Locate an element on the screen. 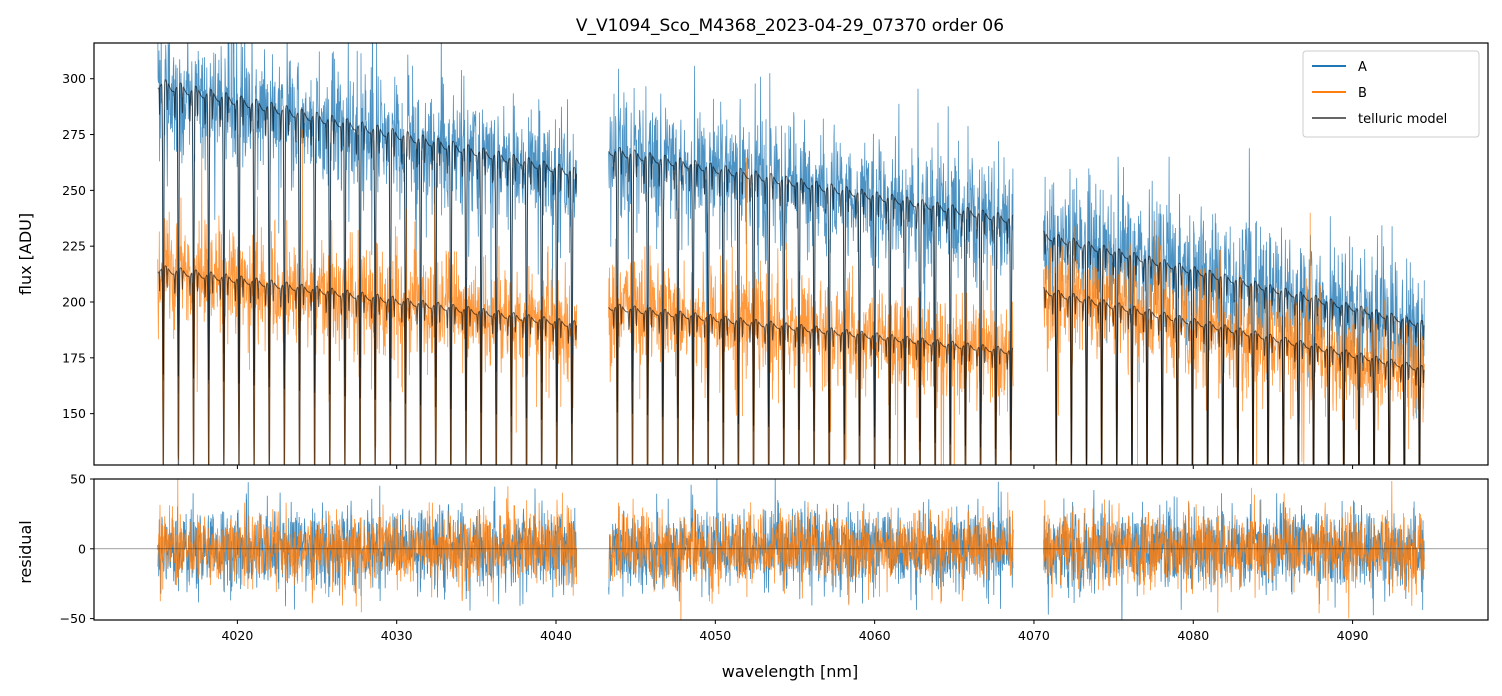 Image resolution: width=1502 pixels, height=696 pixels. legend-entry-telluric-model: telluric model is located at coordinates (1379, 119).